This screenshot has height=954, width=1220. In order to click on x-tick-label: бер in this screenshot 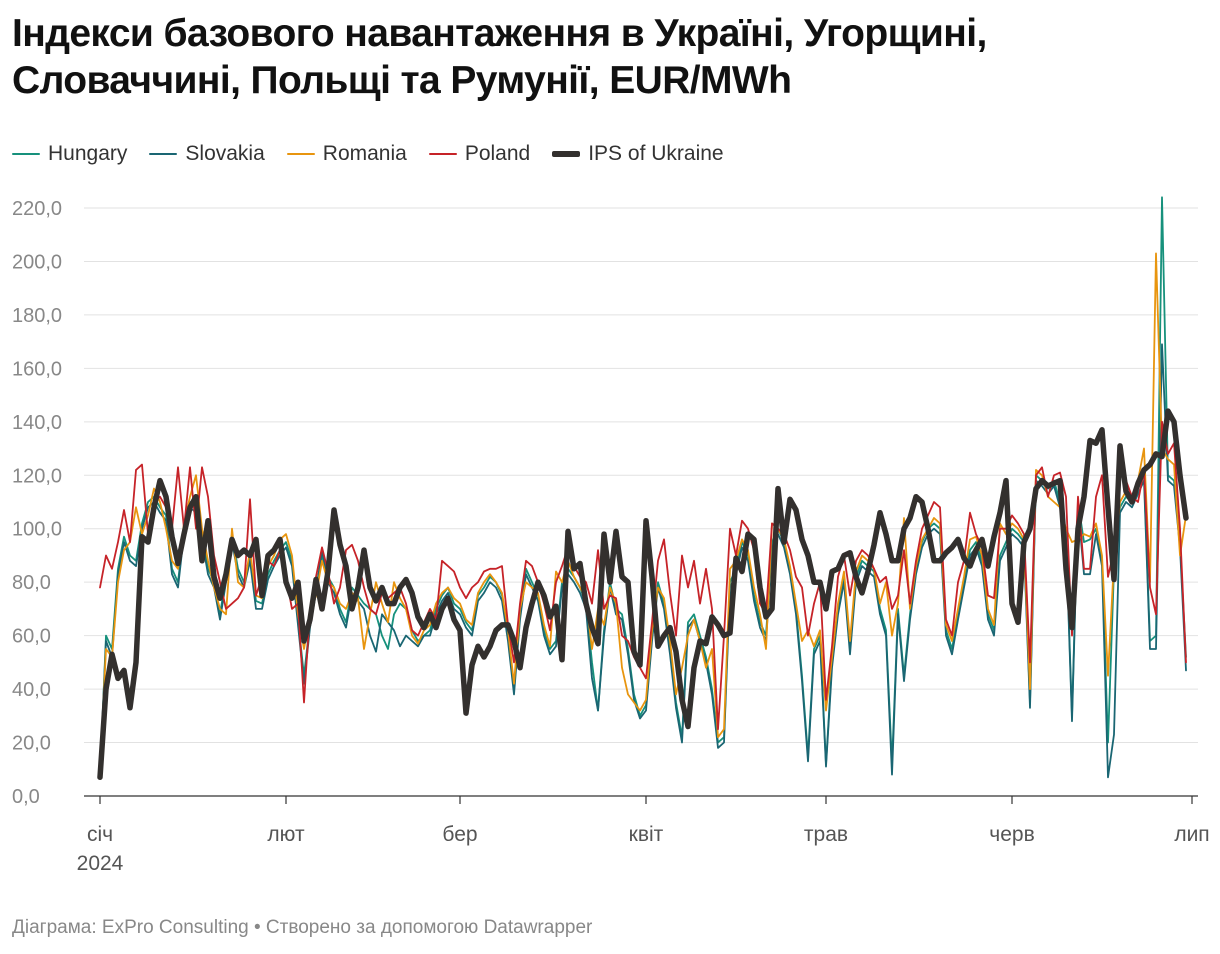, I will do `click(459, 834)`.